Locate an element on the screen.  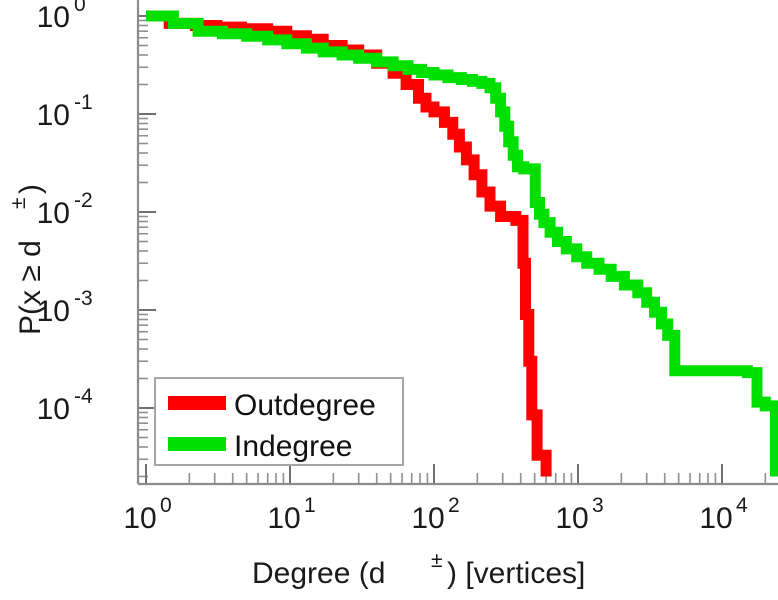
y-tick-label: 10 -3 is located at coordinates (65, 307).